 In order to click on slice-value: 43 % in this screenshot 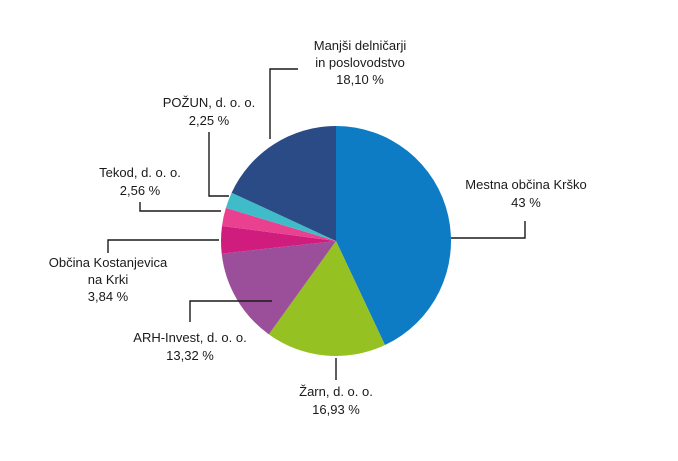, I will do `click(526, 202)`.